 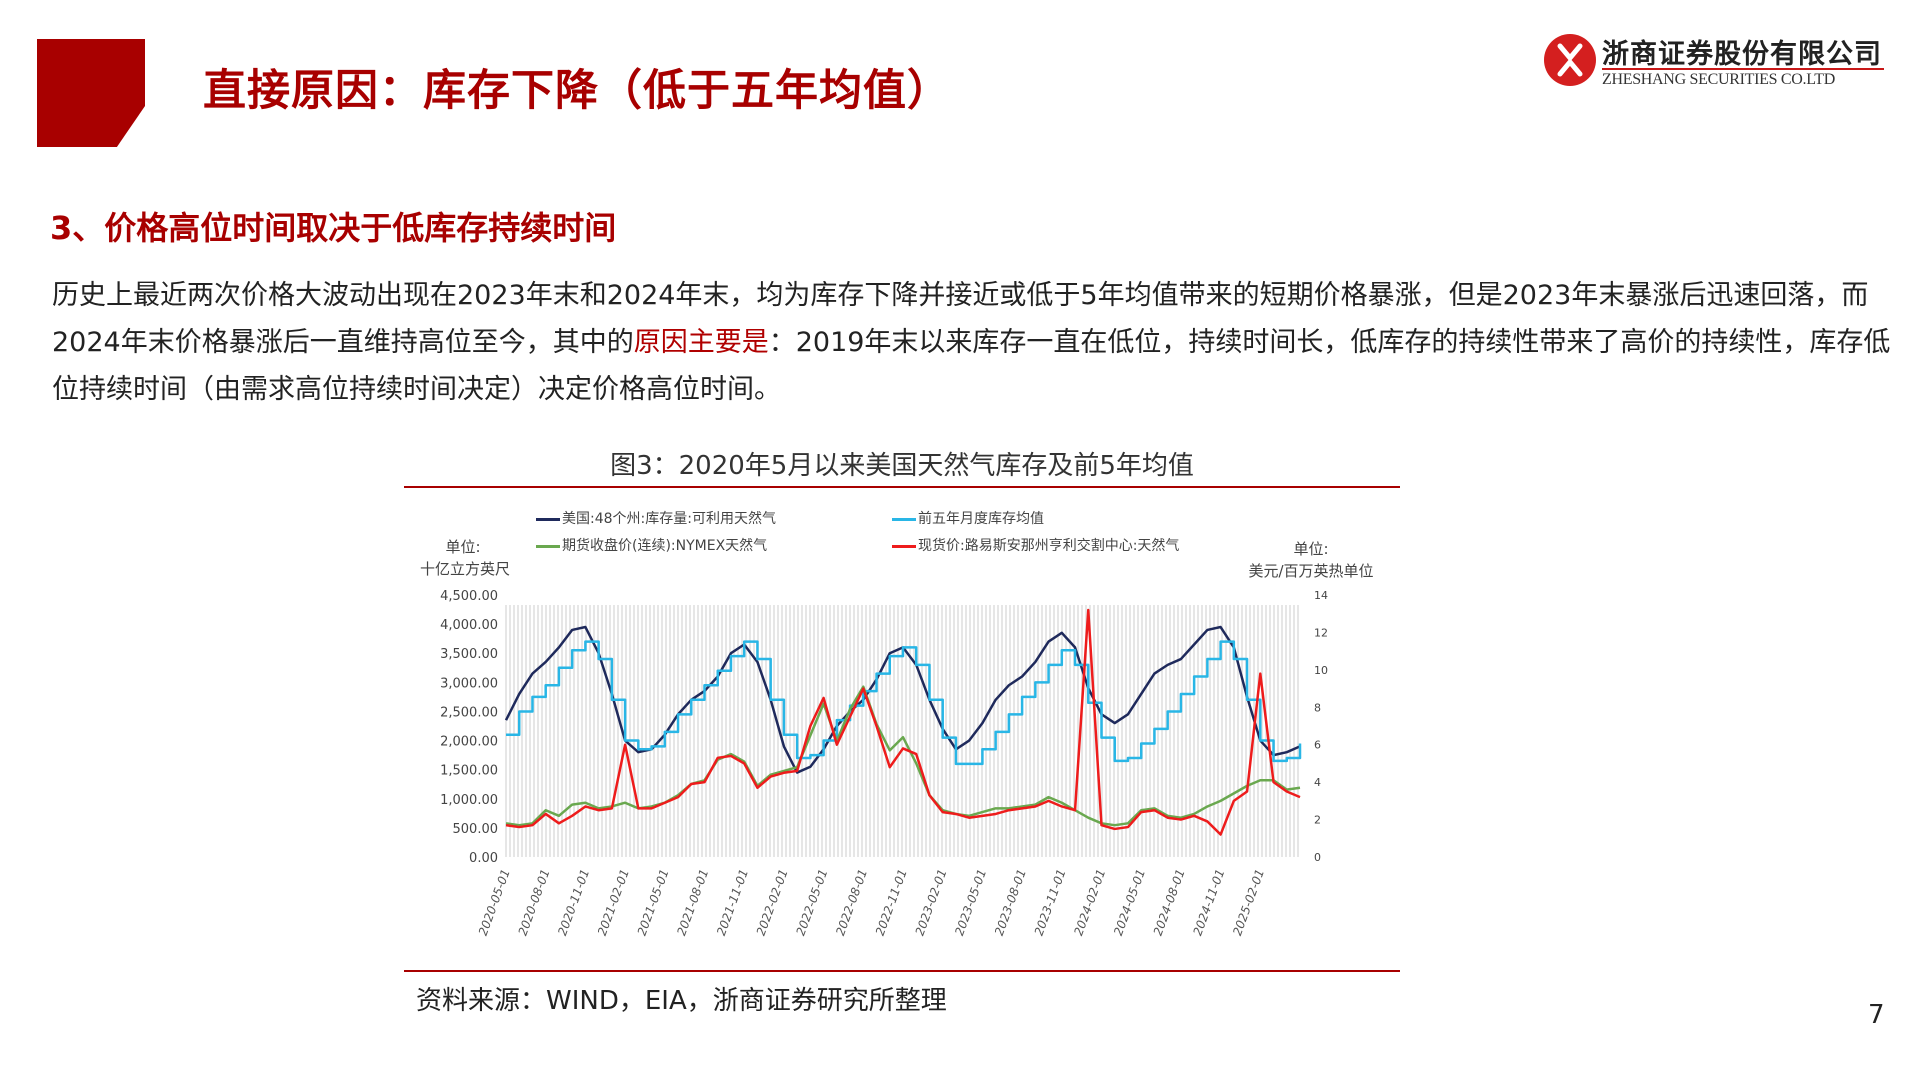 What do you see at coordinates (469, 654) in the screenshot?
I see `y-tick-label: 3,500.00` at bounding box center [469, 654].